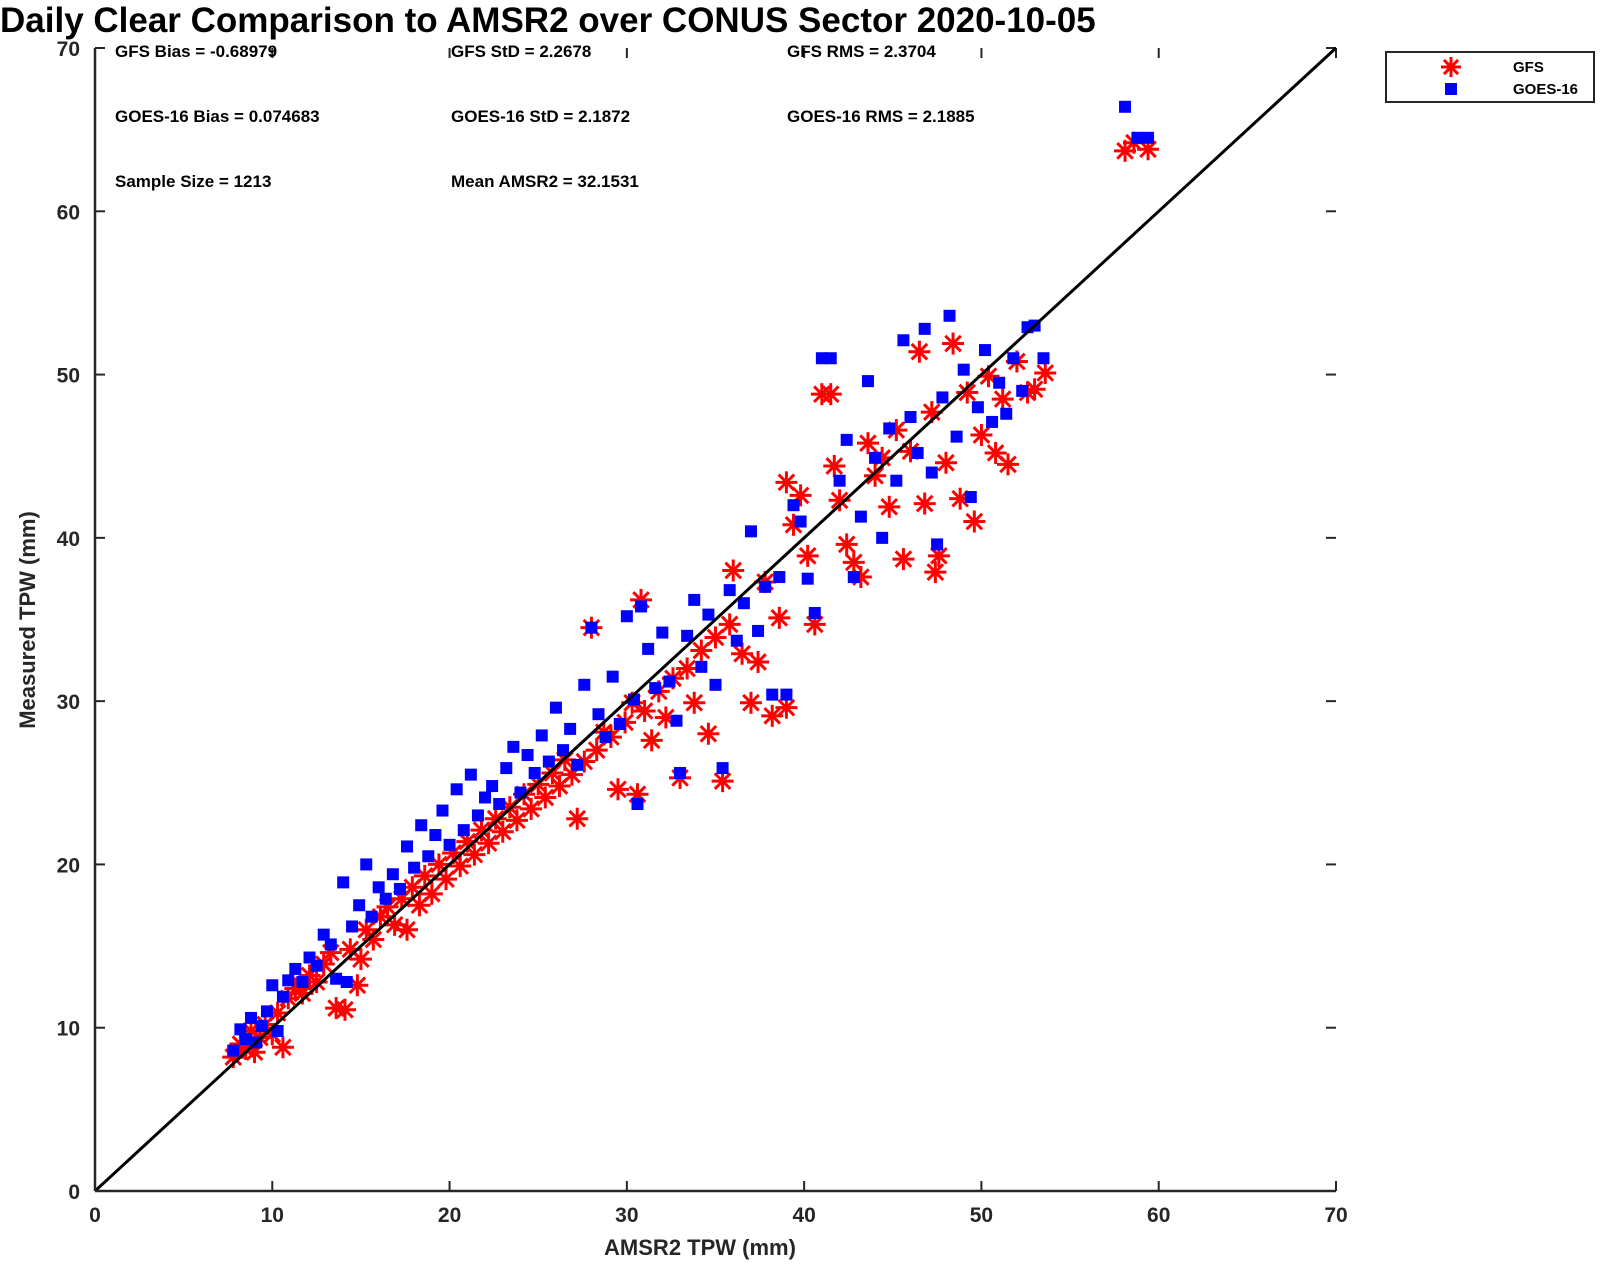 Image resolution: width=1600 pixels, height=1264 pixels. I want to click on x-tick-label: 40, so click(803, 1215).